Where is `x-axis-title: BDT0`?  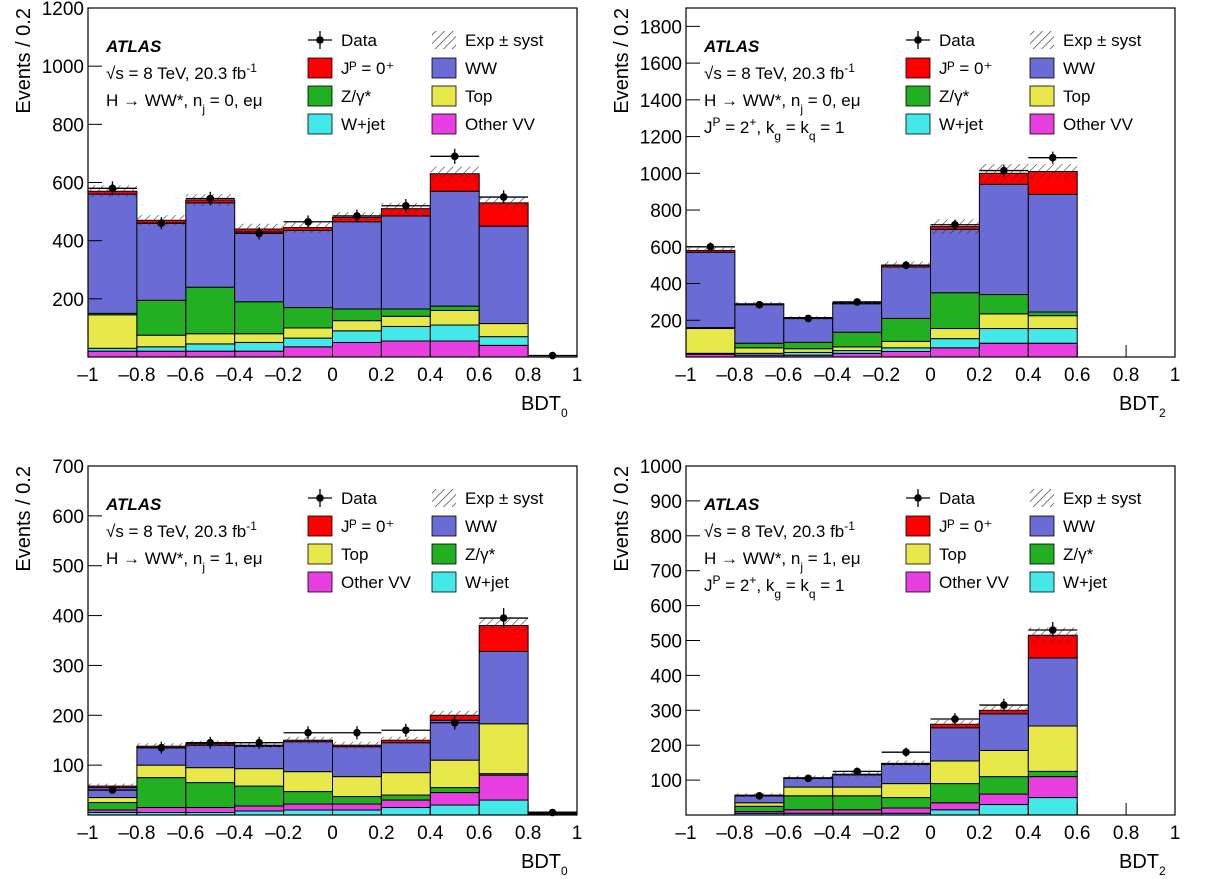 x-axis-title: BDT0 is located at coordinates (544, 406).